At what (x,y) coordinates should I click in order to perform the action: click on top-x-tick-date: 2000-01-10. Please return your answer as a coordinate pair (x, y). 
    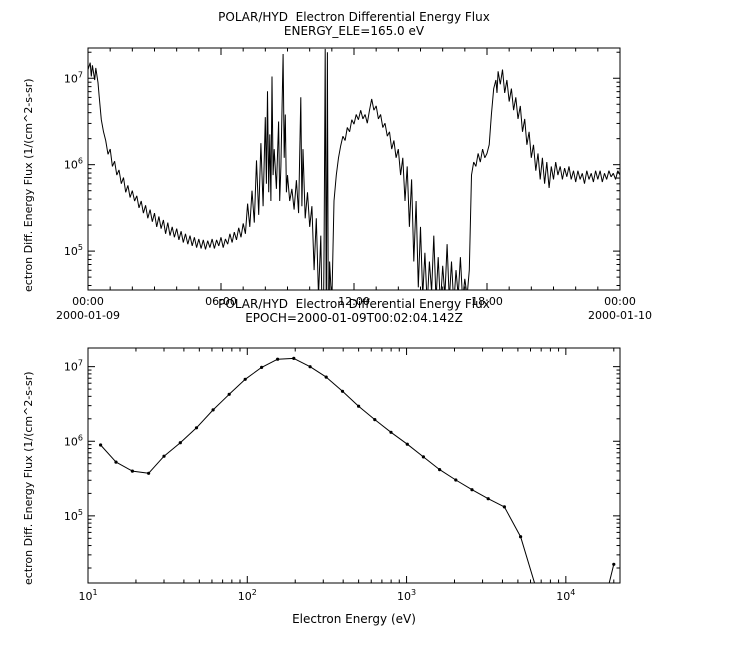
    Looking at the image, I should click on (620, 315).